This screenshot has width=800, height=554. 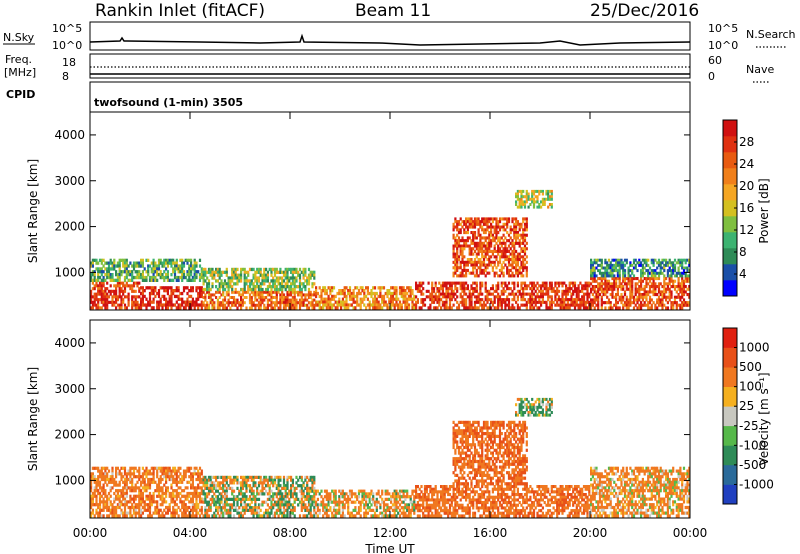 I want to click on cpid-label: CPID, so click(x=20, y=94).